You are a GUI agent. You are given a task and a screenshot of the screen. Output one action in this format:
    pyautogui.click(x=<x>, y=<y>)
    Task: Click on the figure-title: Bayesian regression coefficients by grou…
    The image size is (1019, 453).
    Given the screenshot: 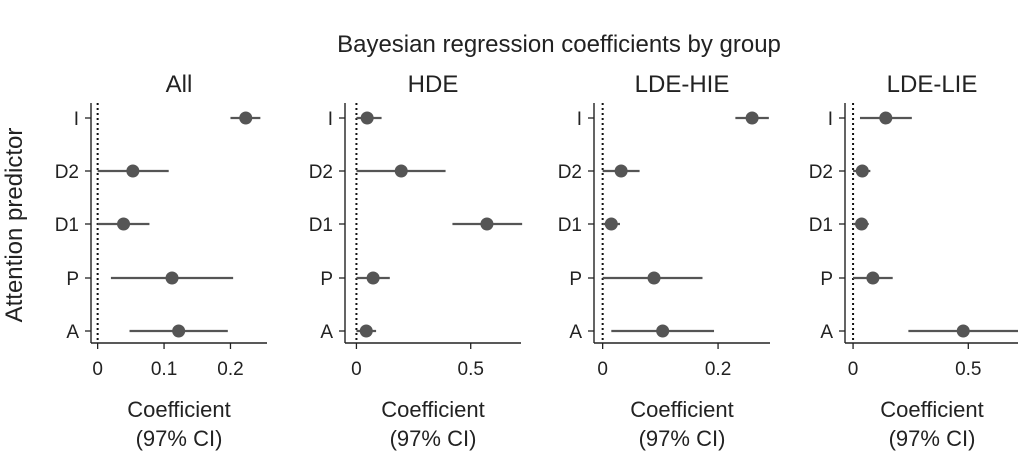 What is the action you would take?
    pyautogui.click(x=559, y=44)
    